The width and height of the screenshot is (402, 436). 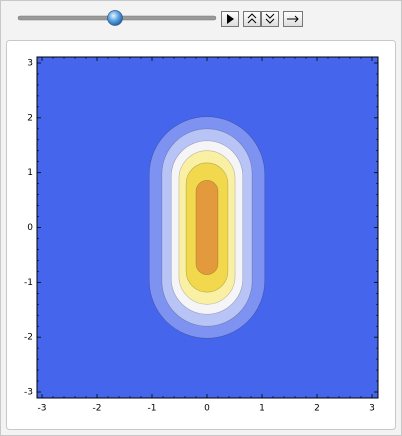 I want to click on faster-button, so click(x=252, y=19).